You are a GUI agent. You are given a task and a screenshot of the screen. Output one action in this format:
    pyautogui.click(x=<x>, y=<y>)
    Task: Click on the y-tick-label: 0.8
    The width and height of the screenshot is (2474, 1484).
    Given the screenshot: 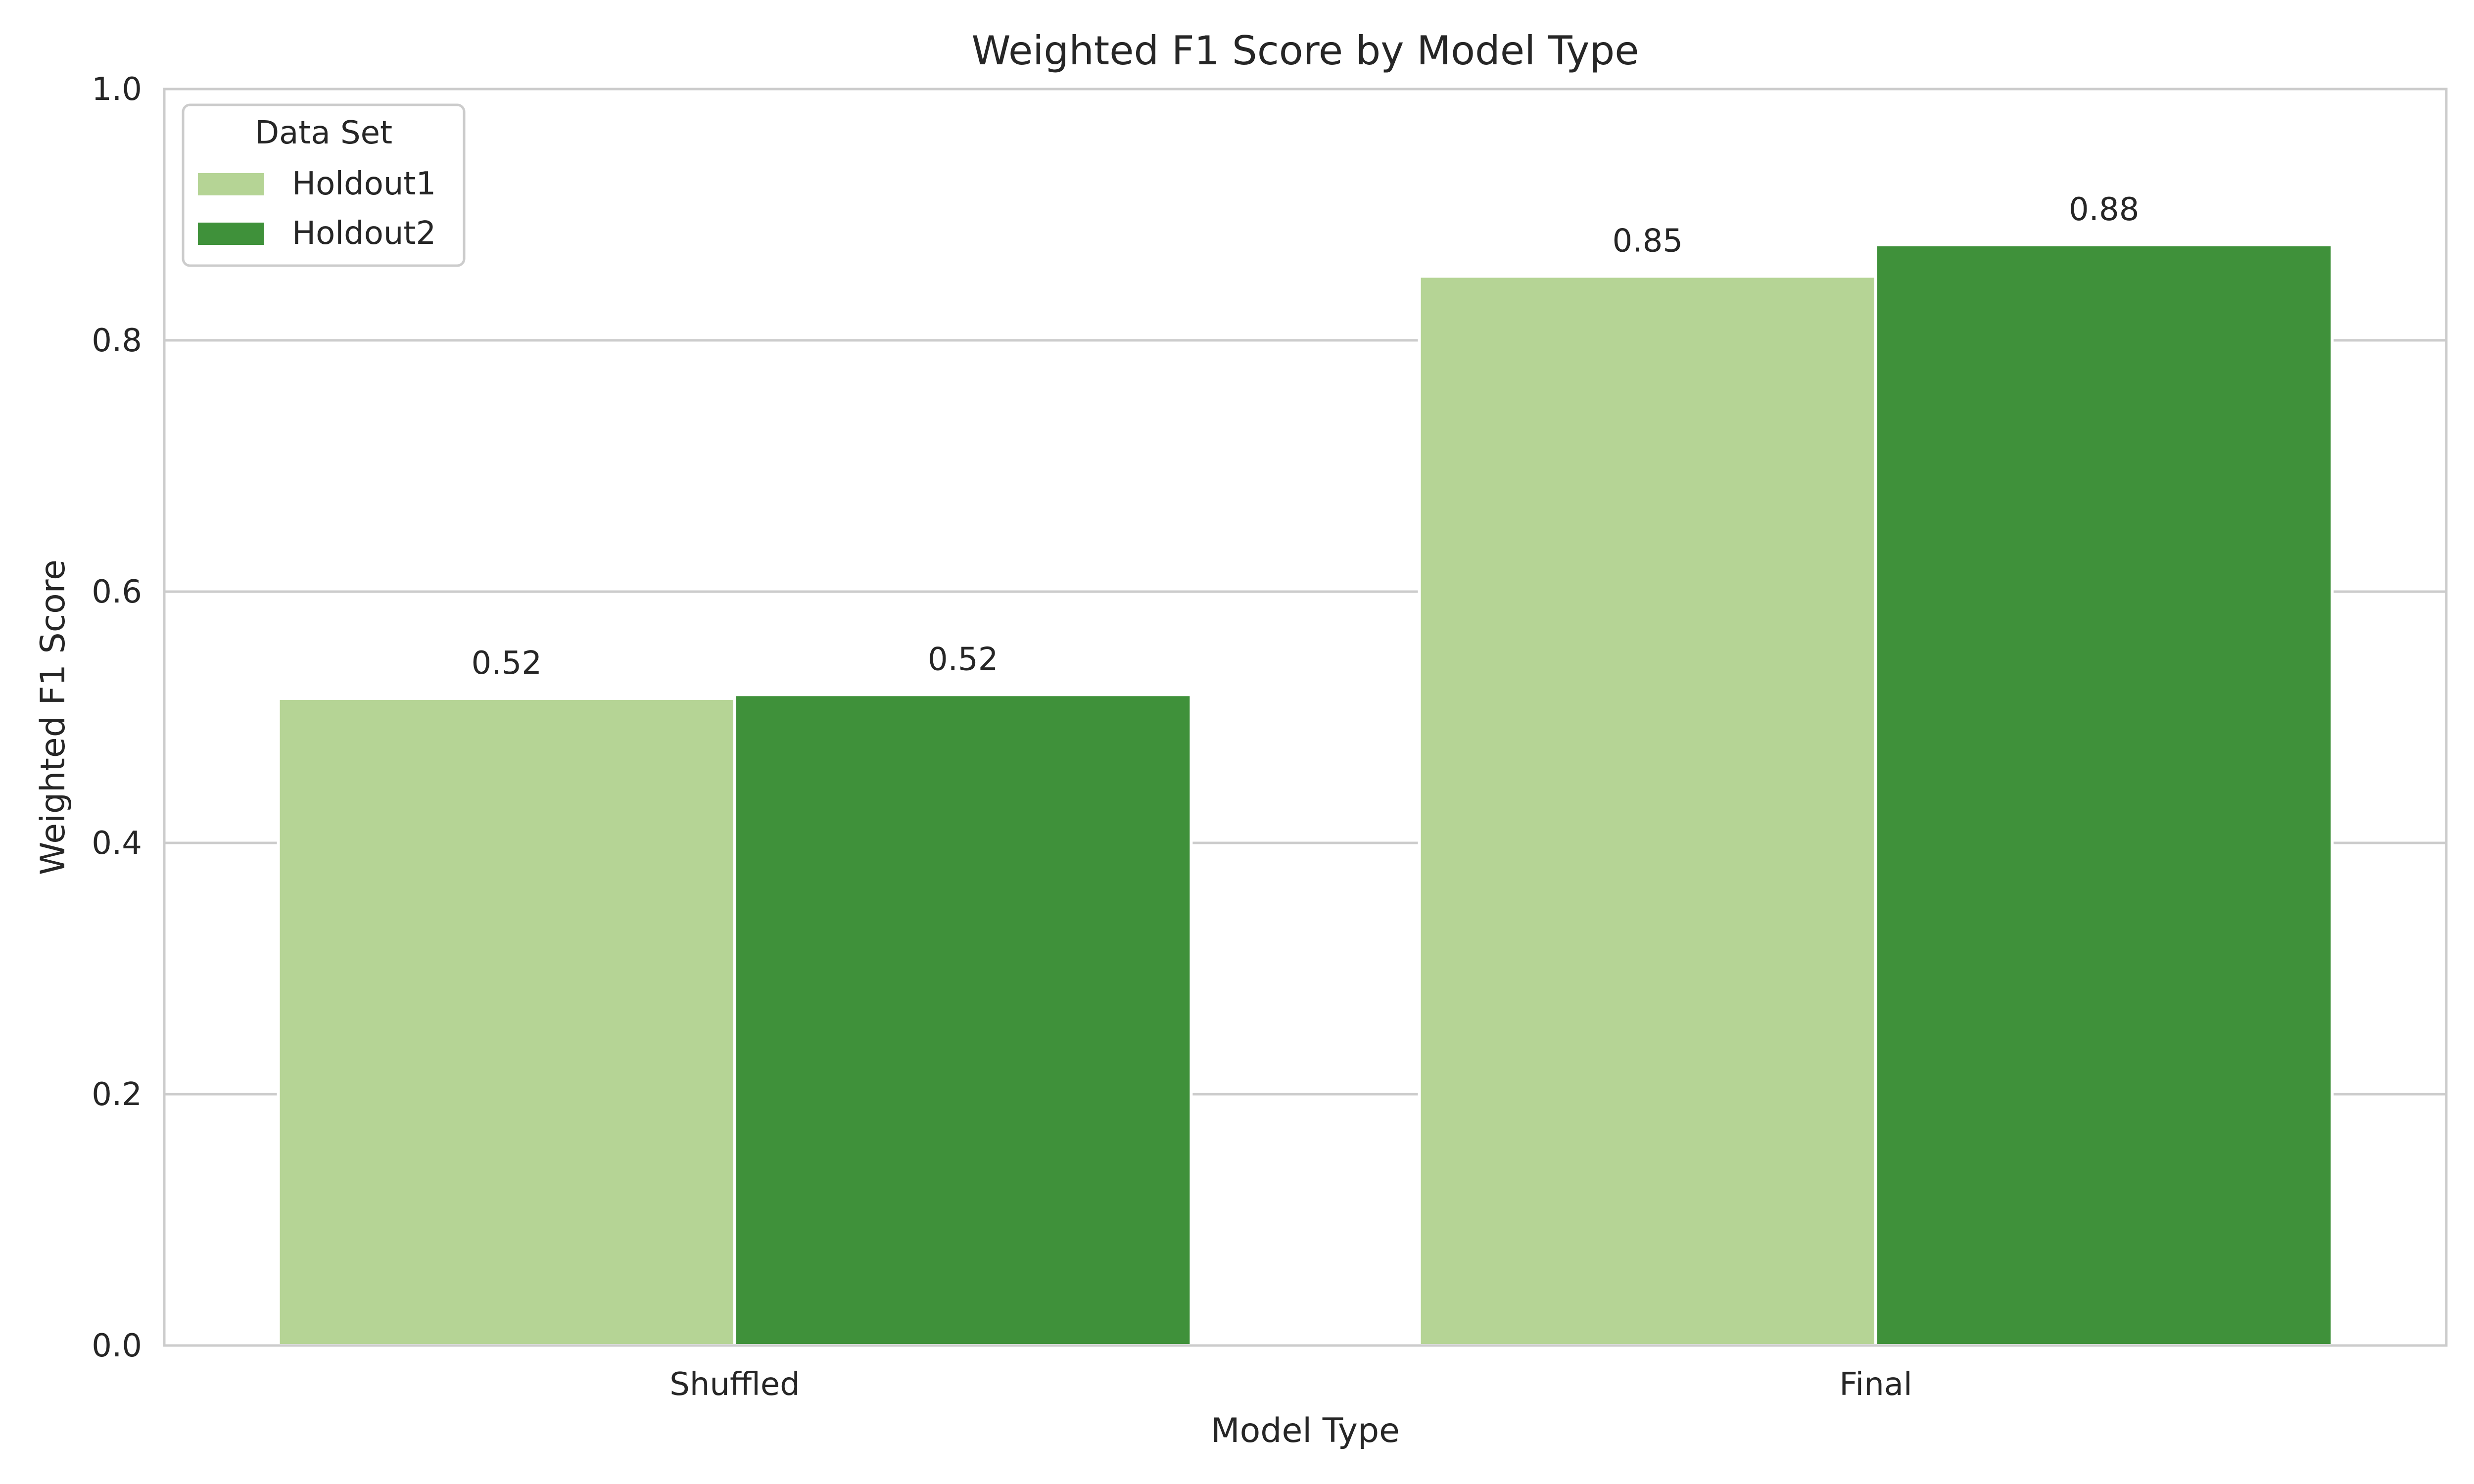 What is the action you would take?
    pyautogui.click(x=117, y=341)
    